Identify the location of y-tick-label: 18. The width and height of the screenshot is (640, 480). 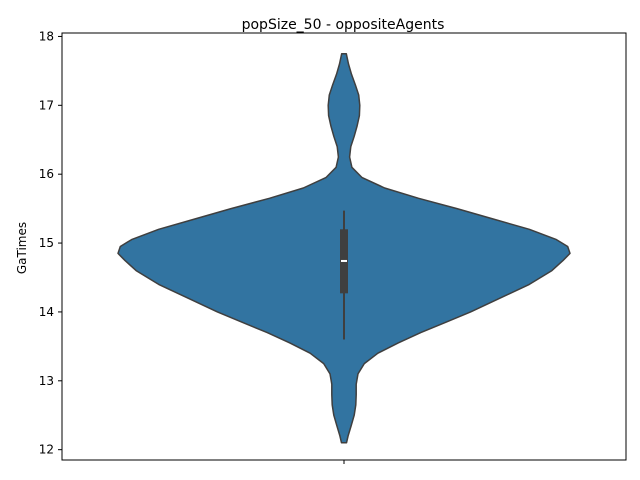
(46, 36).